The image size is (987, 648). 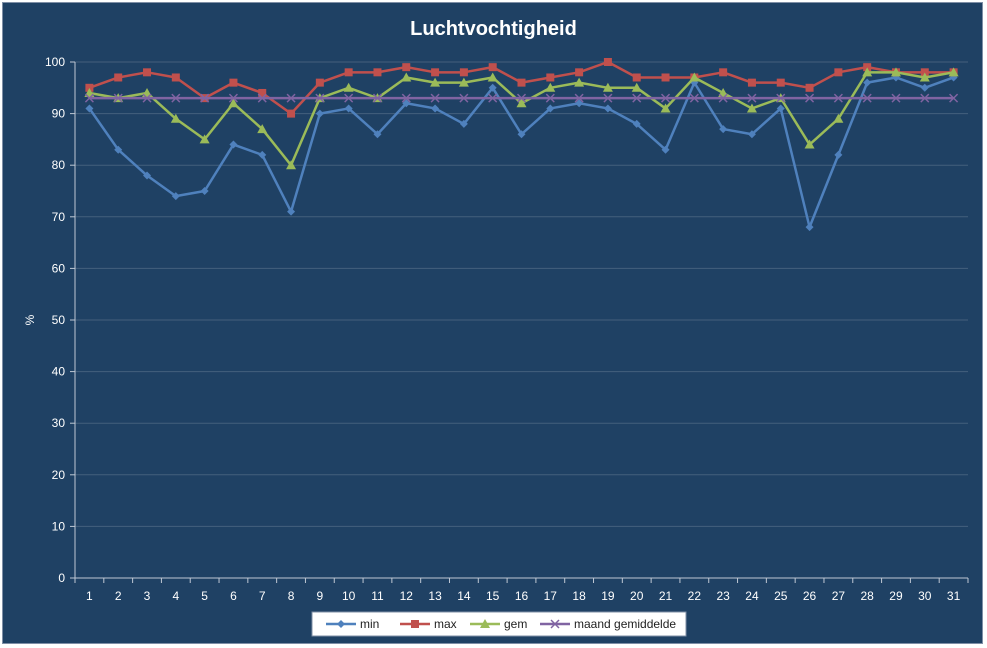 I want to click on legend-label: max, so click(x=445, y=624).